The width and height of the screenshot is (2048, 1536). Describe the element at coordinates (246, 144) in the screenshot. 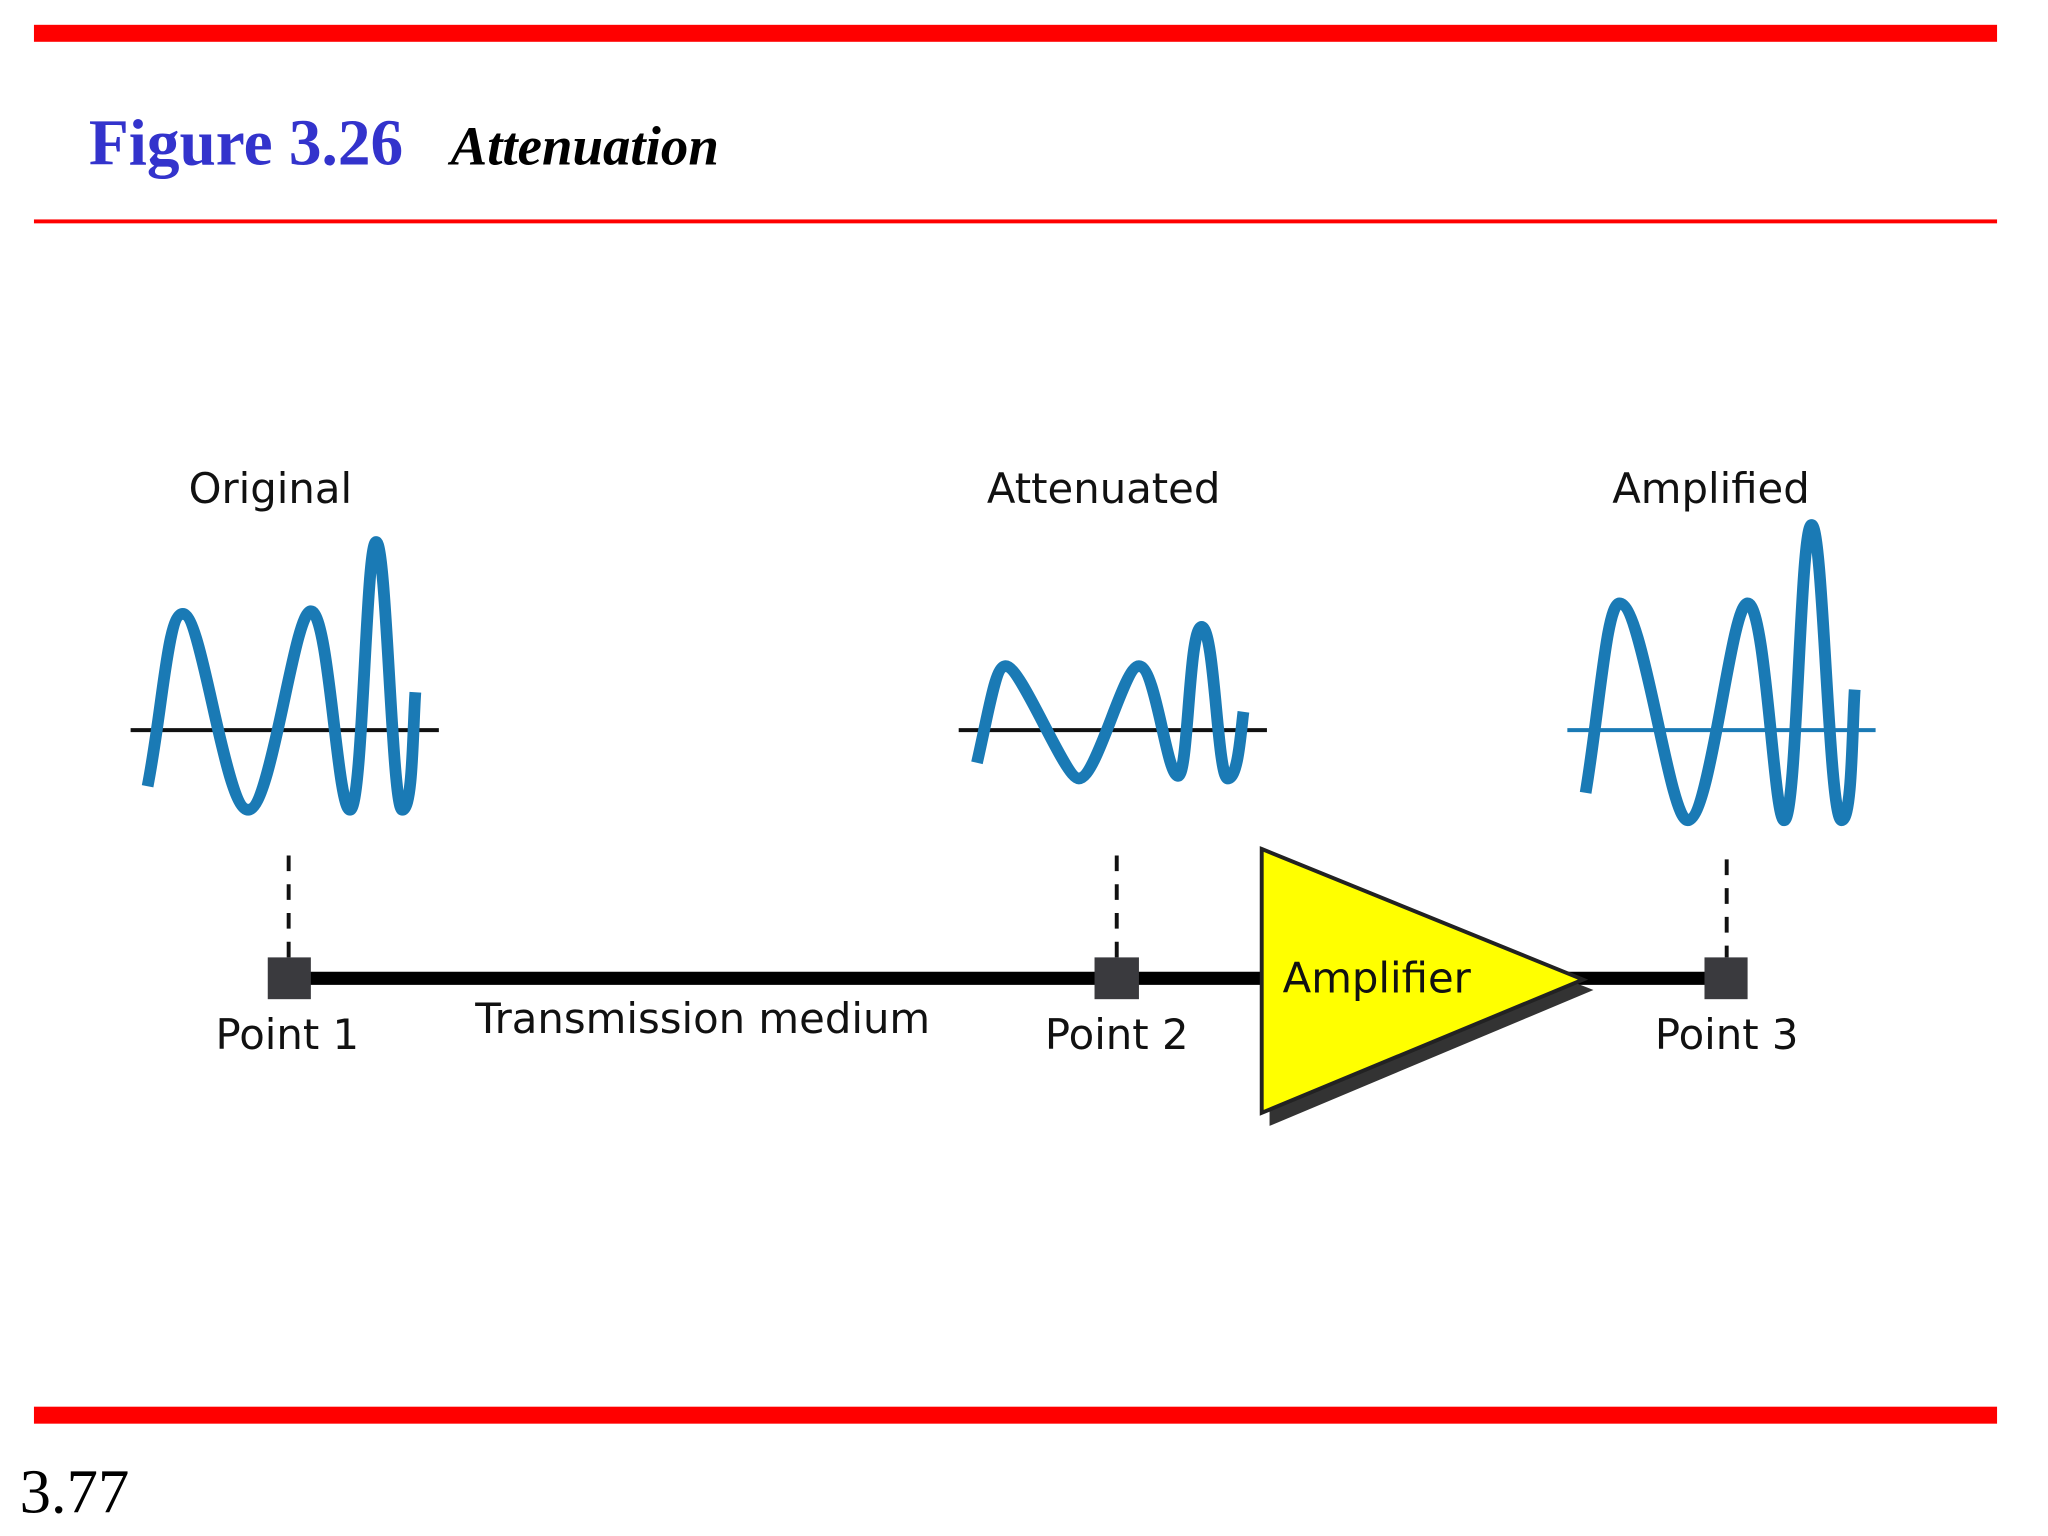

I see `figure-number: Figure 3.26` at that location.